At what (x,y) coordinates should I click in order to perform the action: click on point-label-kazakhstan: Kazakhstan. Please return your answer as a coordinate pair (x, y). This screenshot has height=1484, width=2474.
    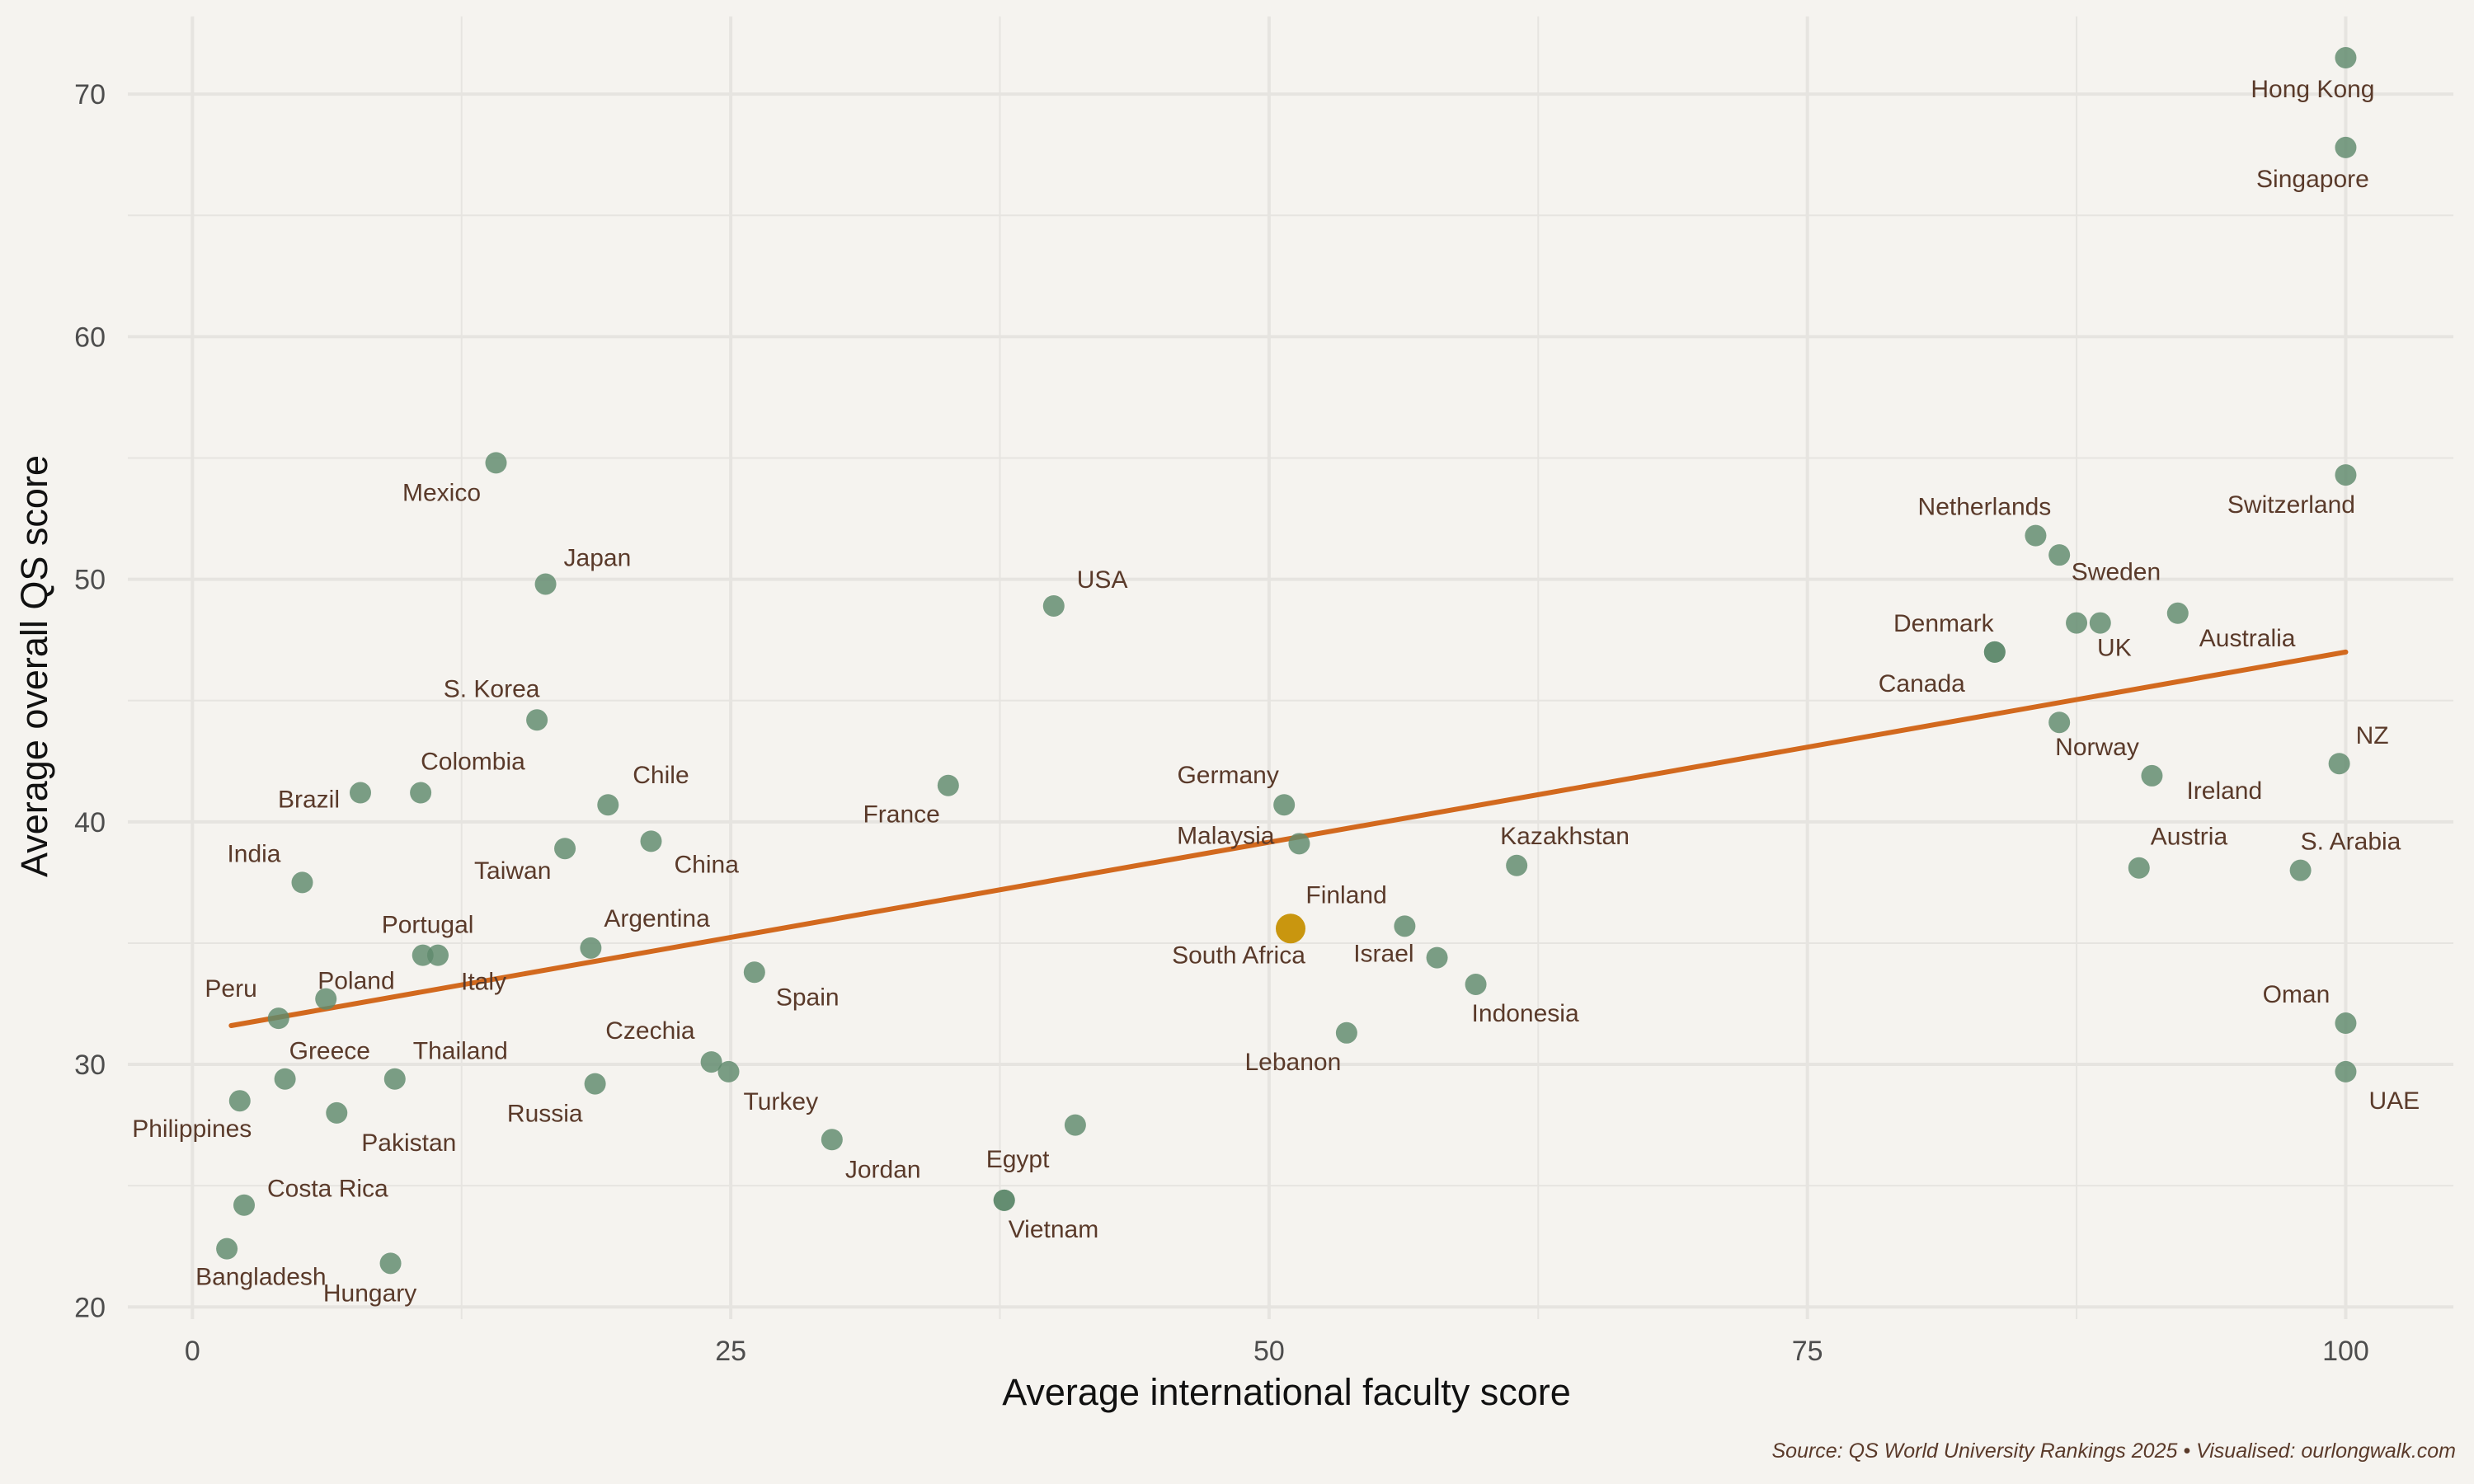
    Looking at the image, I should click on (1565, 836).